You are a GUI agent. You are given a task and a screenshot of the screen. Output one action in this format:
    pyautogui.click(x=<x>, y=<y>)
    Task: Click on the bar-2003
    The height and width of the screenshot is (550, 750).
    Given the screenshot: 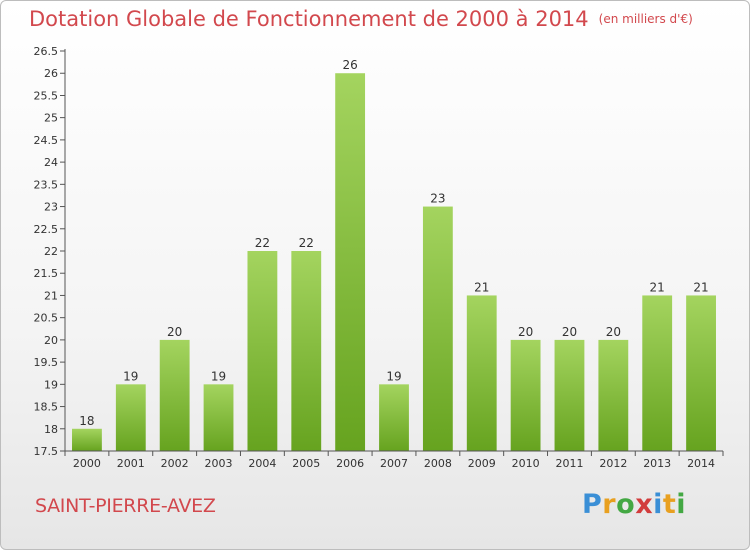 What is the action you would take?
    pyautogui.click(x=218, y=417)
    